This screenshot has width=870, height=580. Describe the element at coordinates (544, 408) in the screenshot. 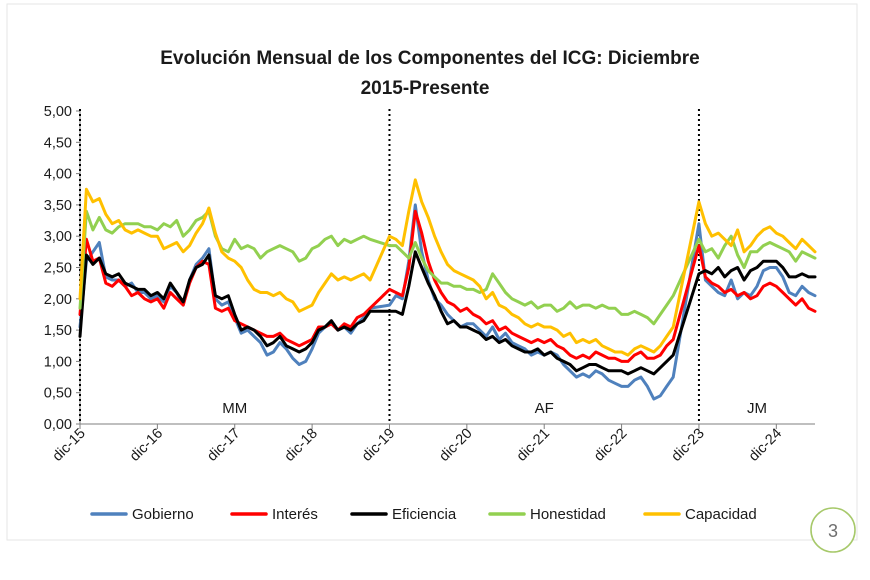

I see `period-label: AF` at that location.